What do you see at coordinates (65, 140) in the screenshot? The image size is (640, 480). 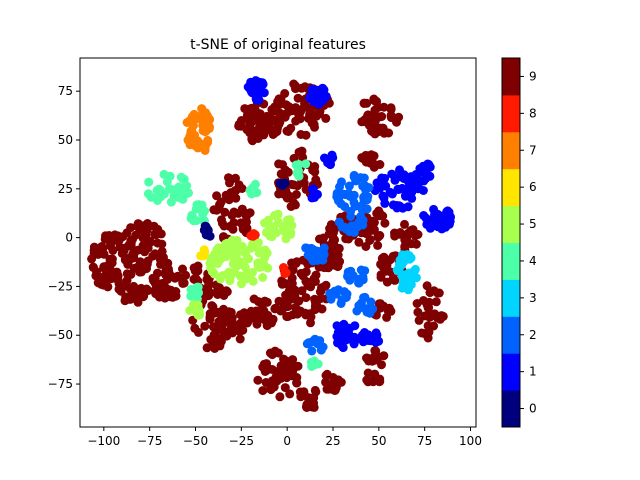 I see `y-tick-label: 50` at bounding box center [65, 140].